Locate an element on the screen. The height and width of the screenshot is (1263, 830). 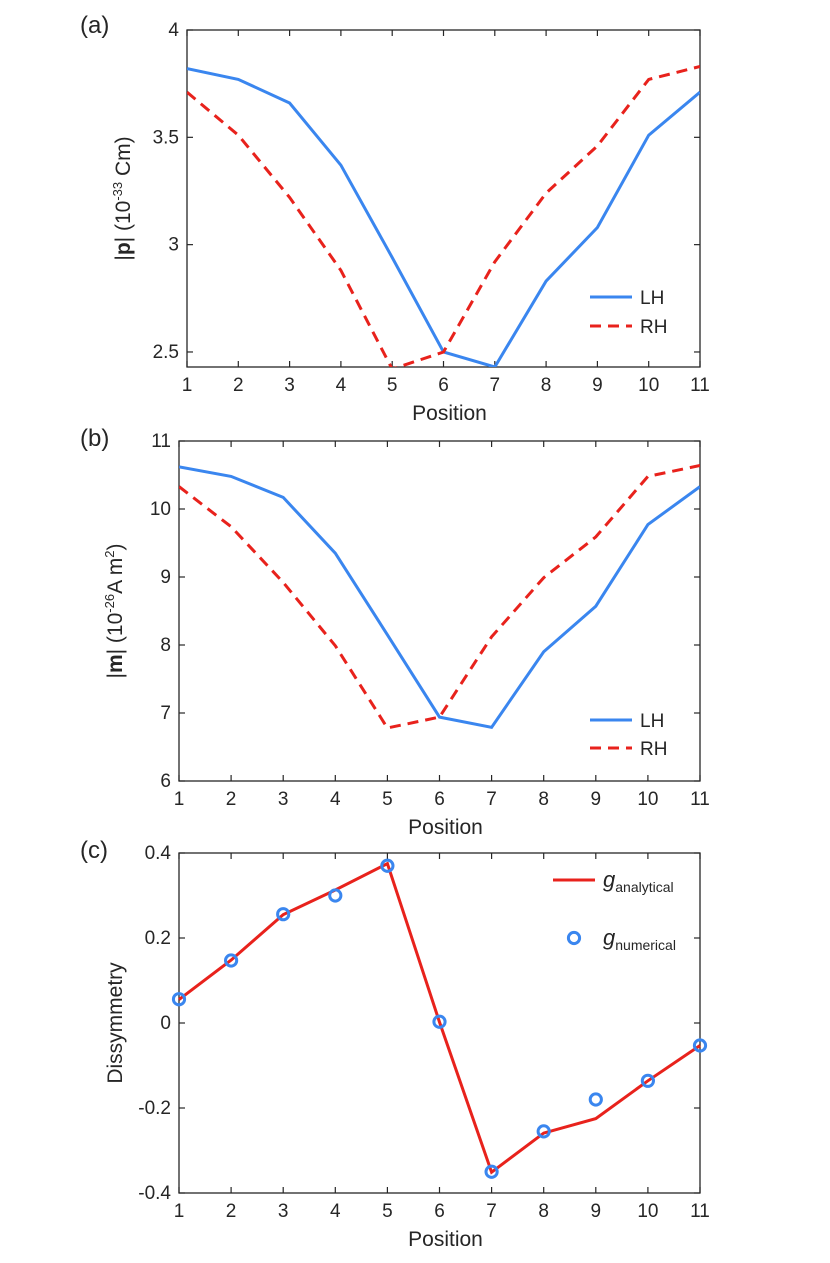
y-tick-label: -0.2 is located at coordinates (154, 1108).